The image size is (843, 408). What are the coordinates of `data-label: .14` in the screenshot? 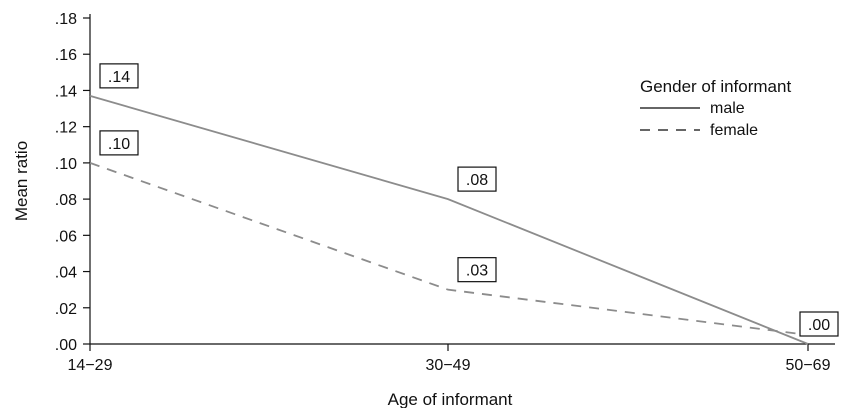 It's located at (119, 76).